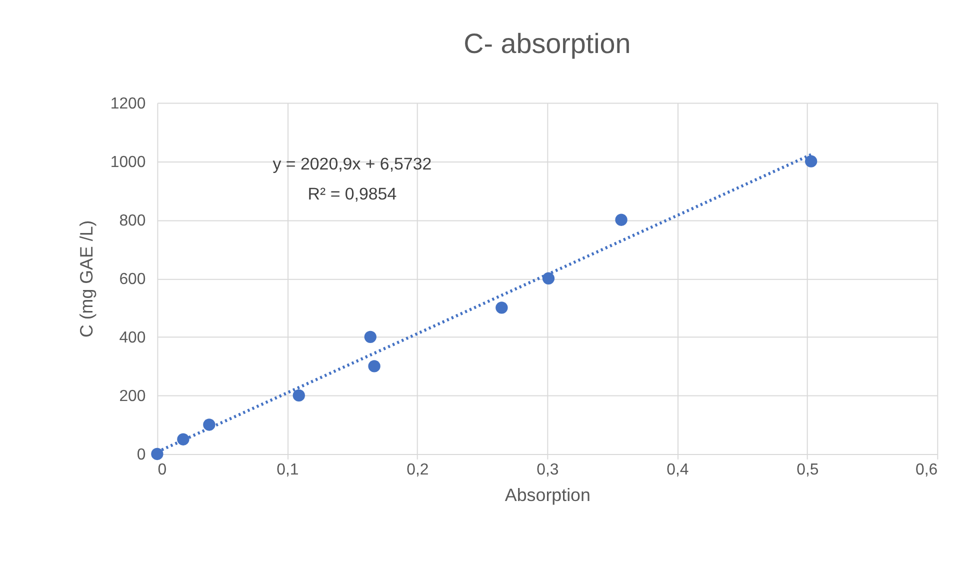  What do you see at coordinates (287, 469) in the screenshot?
I see `x-tick-label: 0,1` at bounding box center [287, 469].